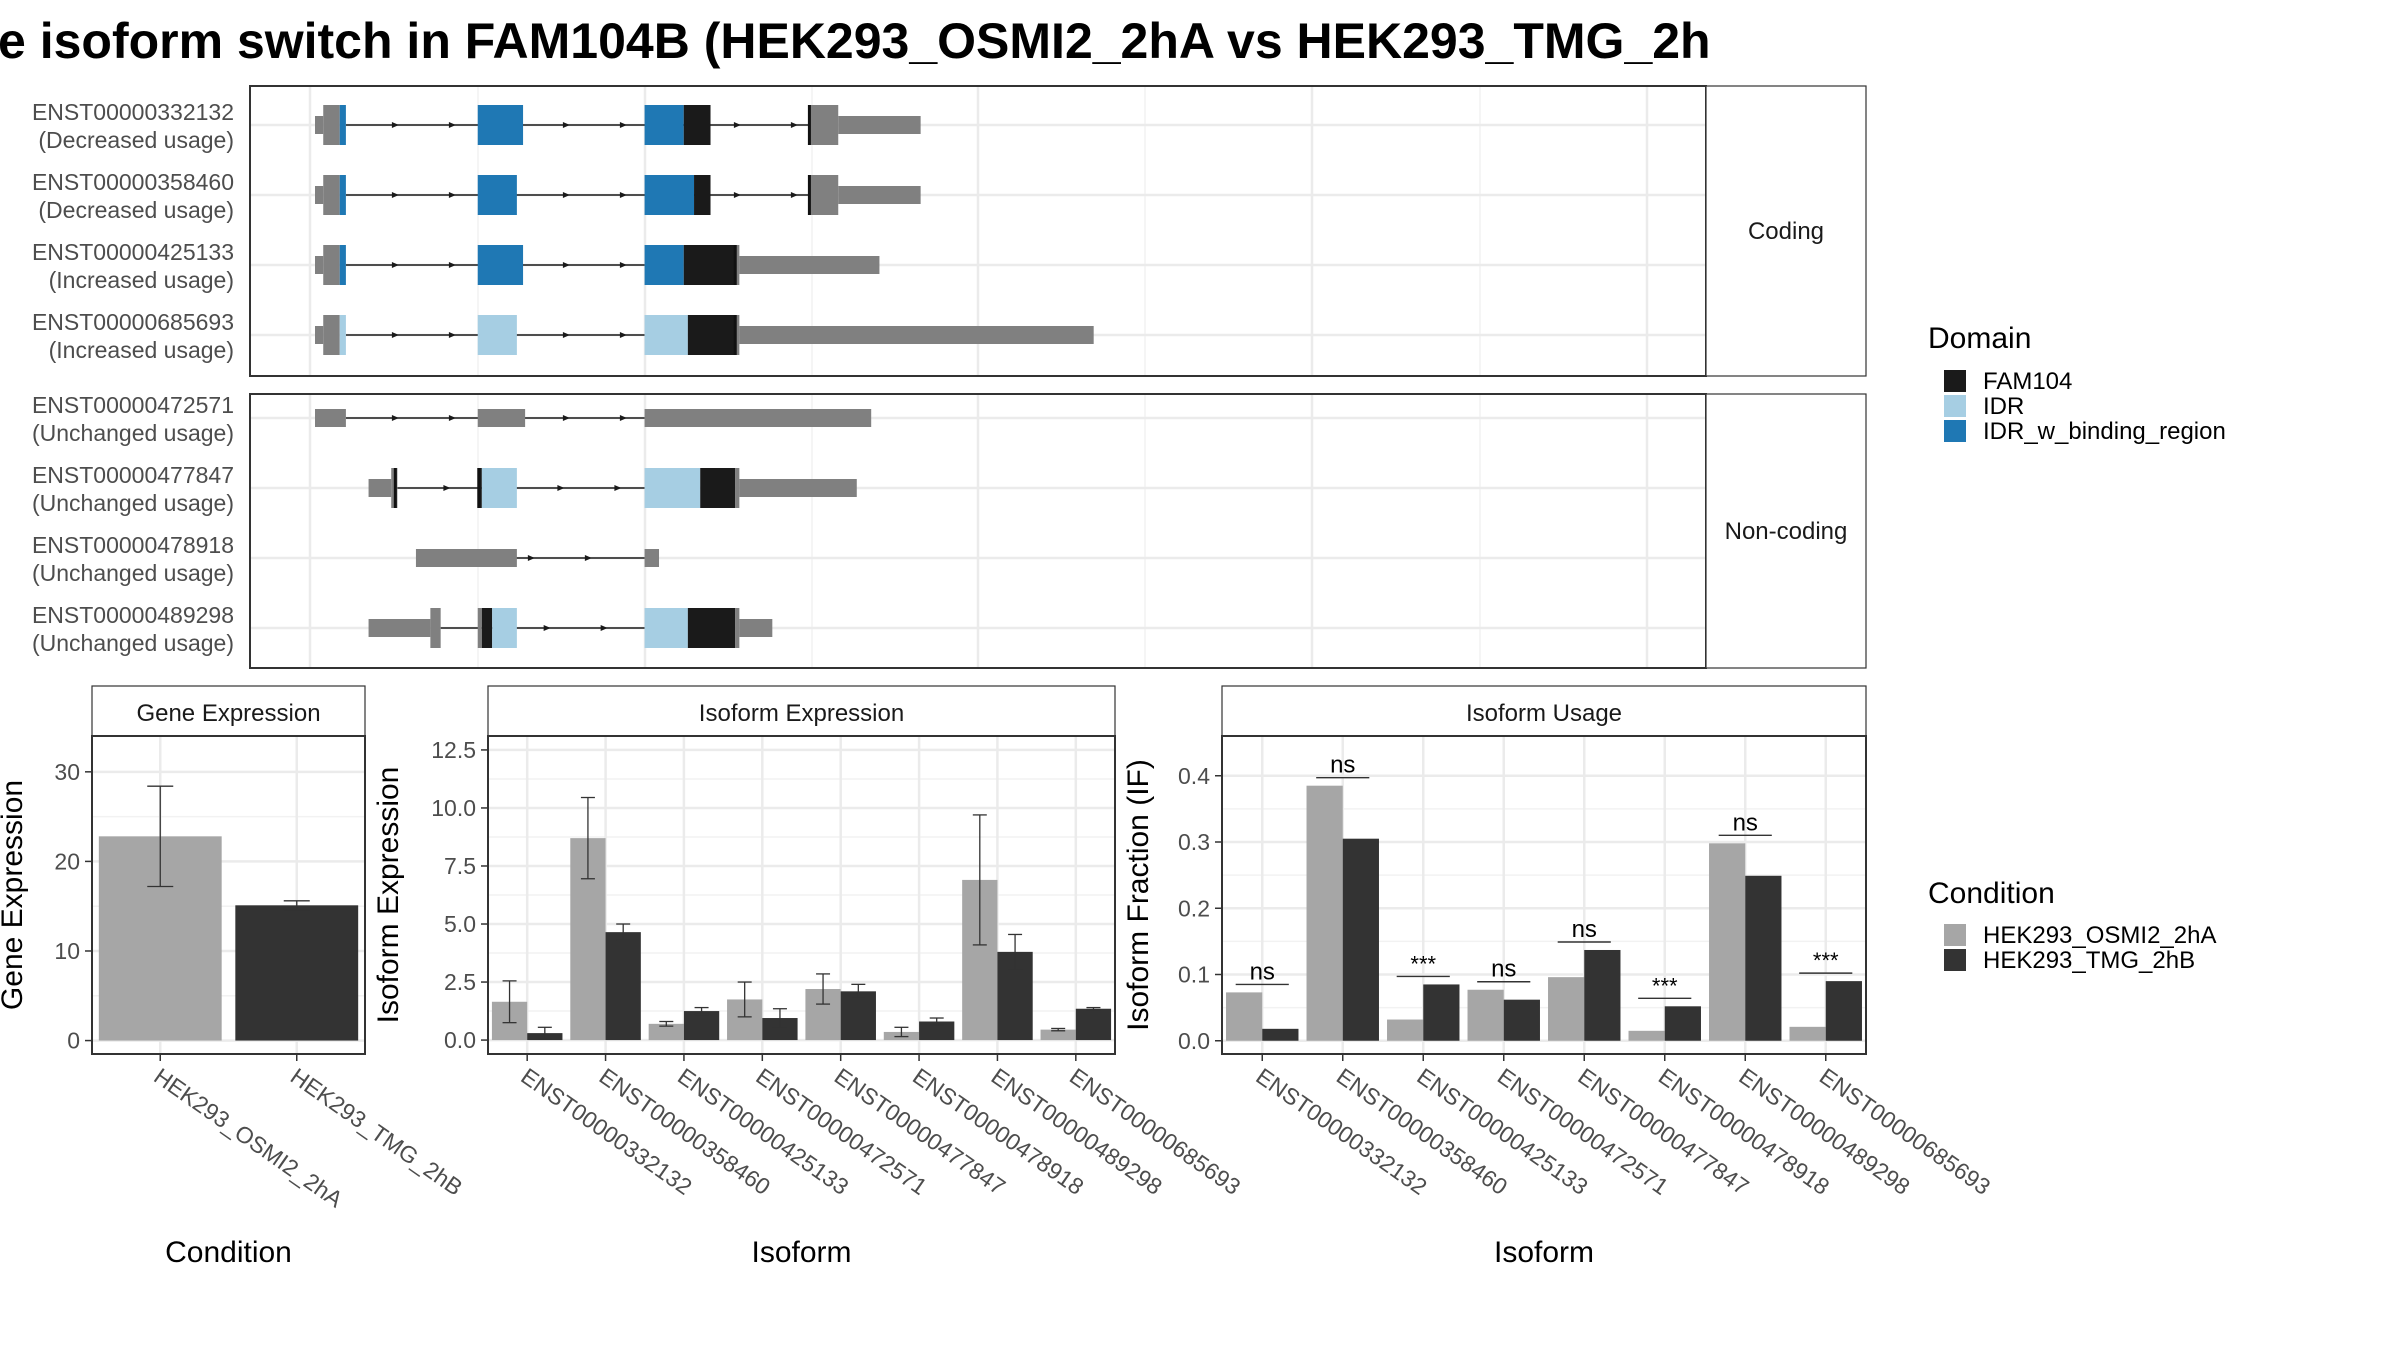 The height and width of the screenshot is (1350, 2400). Describe the element at coordinates (14, 895) in the screenshot. I see `y-axis-title: Gene Expression` at that location.